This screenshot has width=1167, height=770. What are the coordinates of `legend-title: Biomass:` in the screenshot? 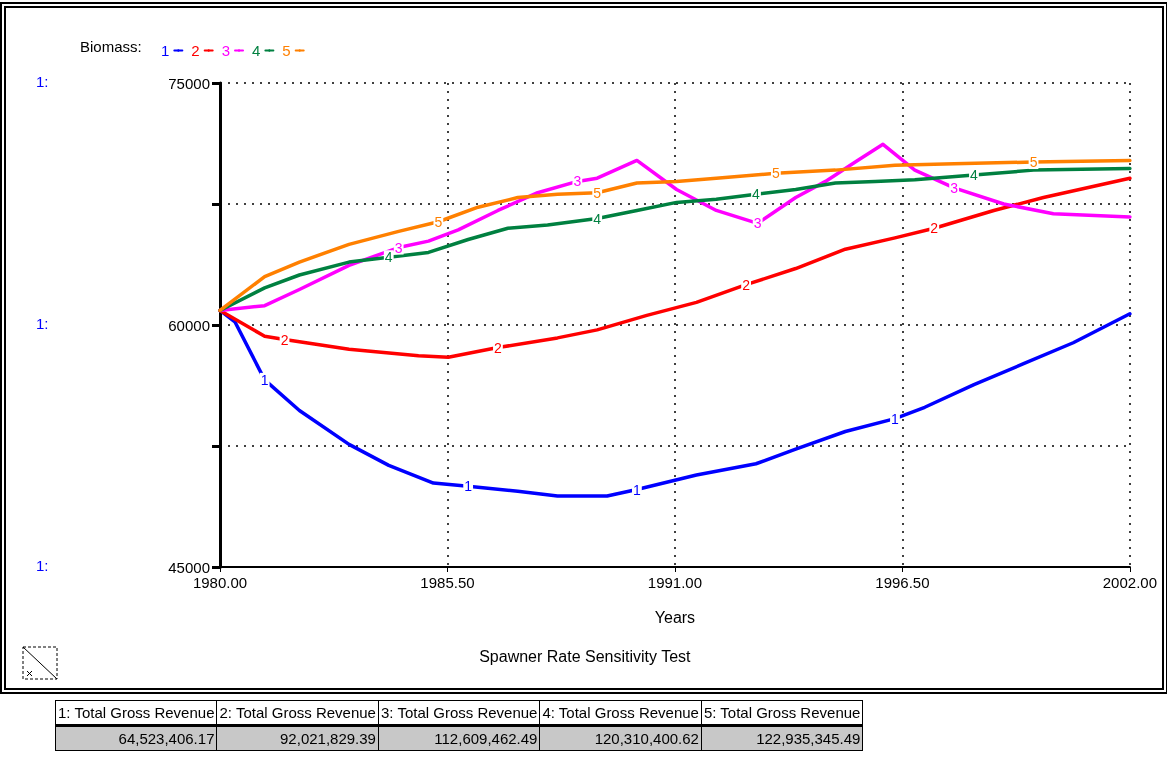 It's located at (111, 46).